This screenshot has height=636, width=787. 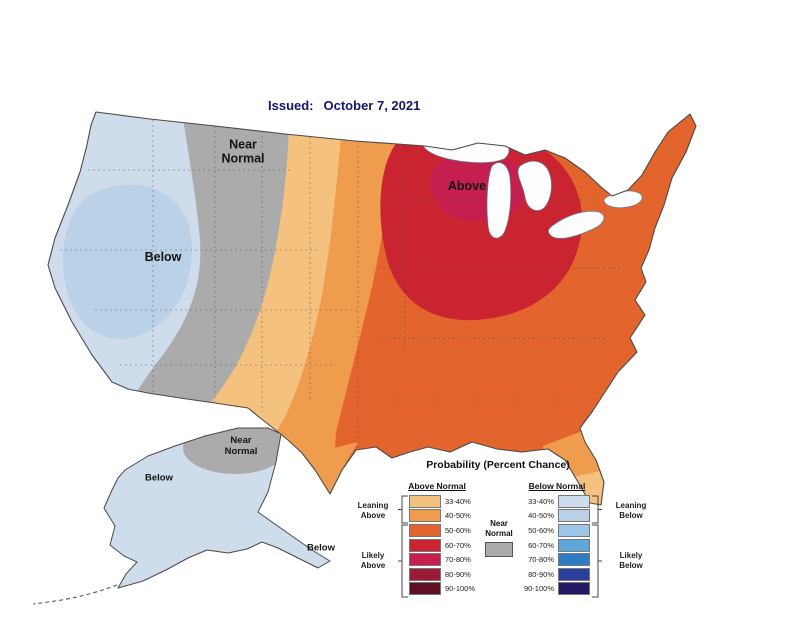 I want to click on leaning-below-bracket, so click(x=597, y=509).